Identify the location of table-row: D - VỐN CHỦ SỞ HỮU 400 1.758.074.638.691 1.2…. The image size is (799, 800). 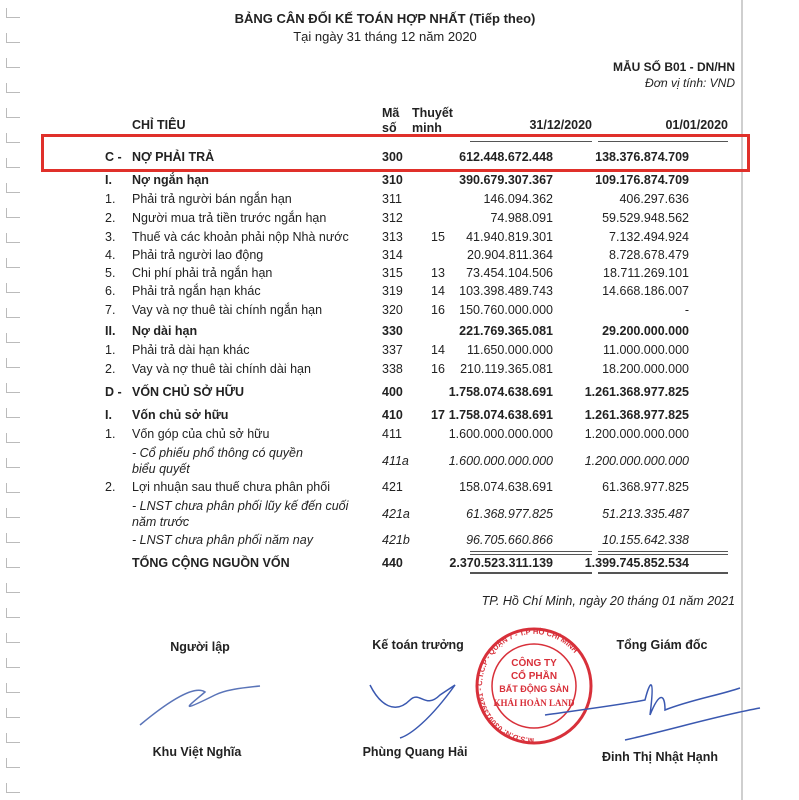
(380, 394).